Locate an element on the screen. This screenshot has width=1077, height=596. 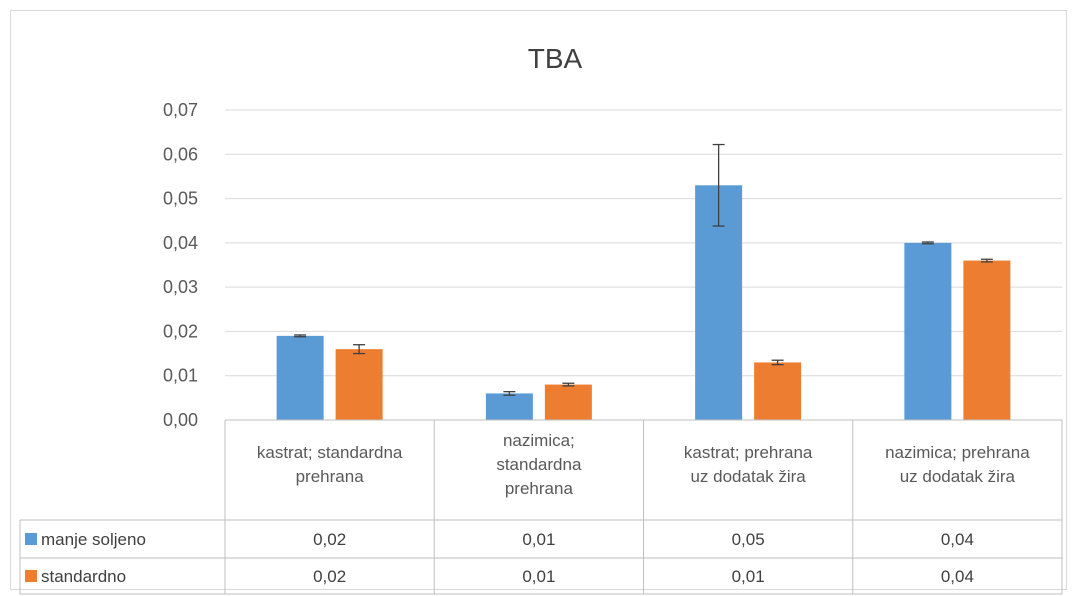
y-tick-label: 0,01 is located at coordinates (180, 376).